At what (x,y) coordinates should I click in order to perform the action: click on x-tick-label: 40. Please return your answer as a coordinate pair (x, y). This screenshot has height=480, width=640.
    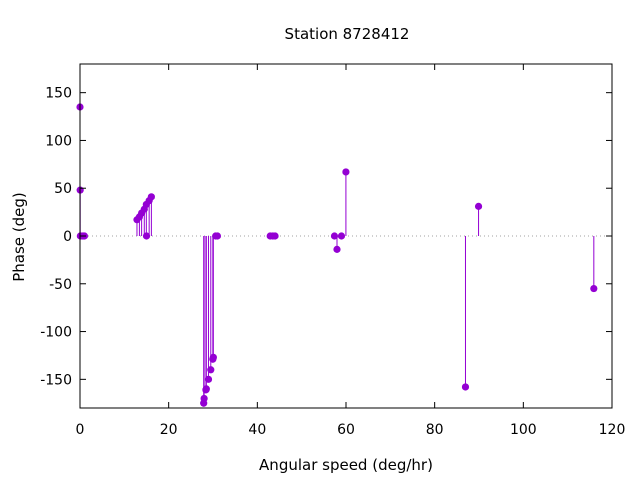
    Looking at the image, I should click on (257, 430).